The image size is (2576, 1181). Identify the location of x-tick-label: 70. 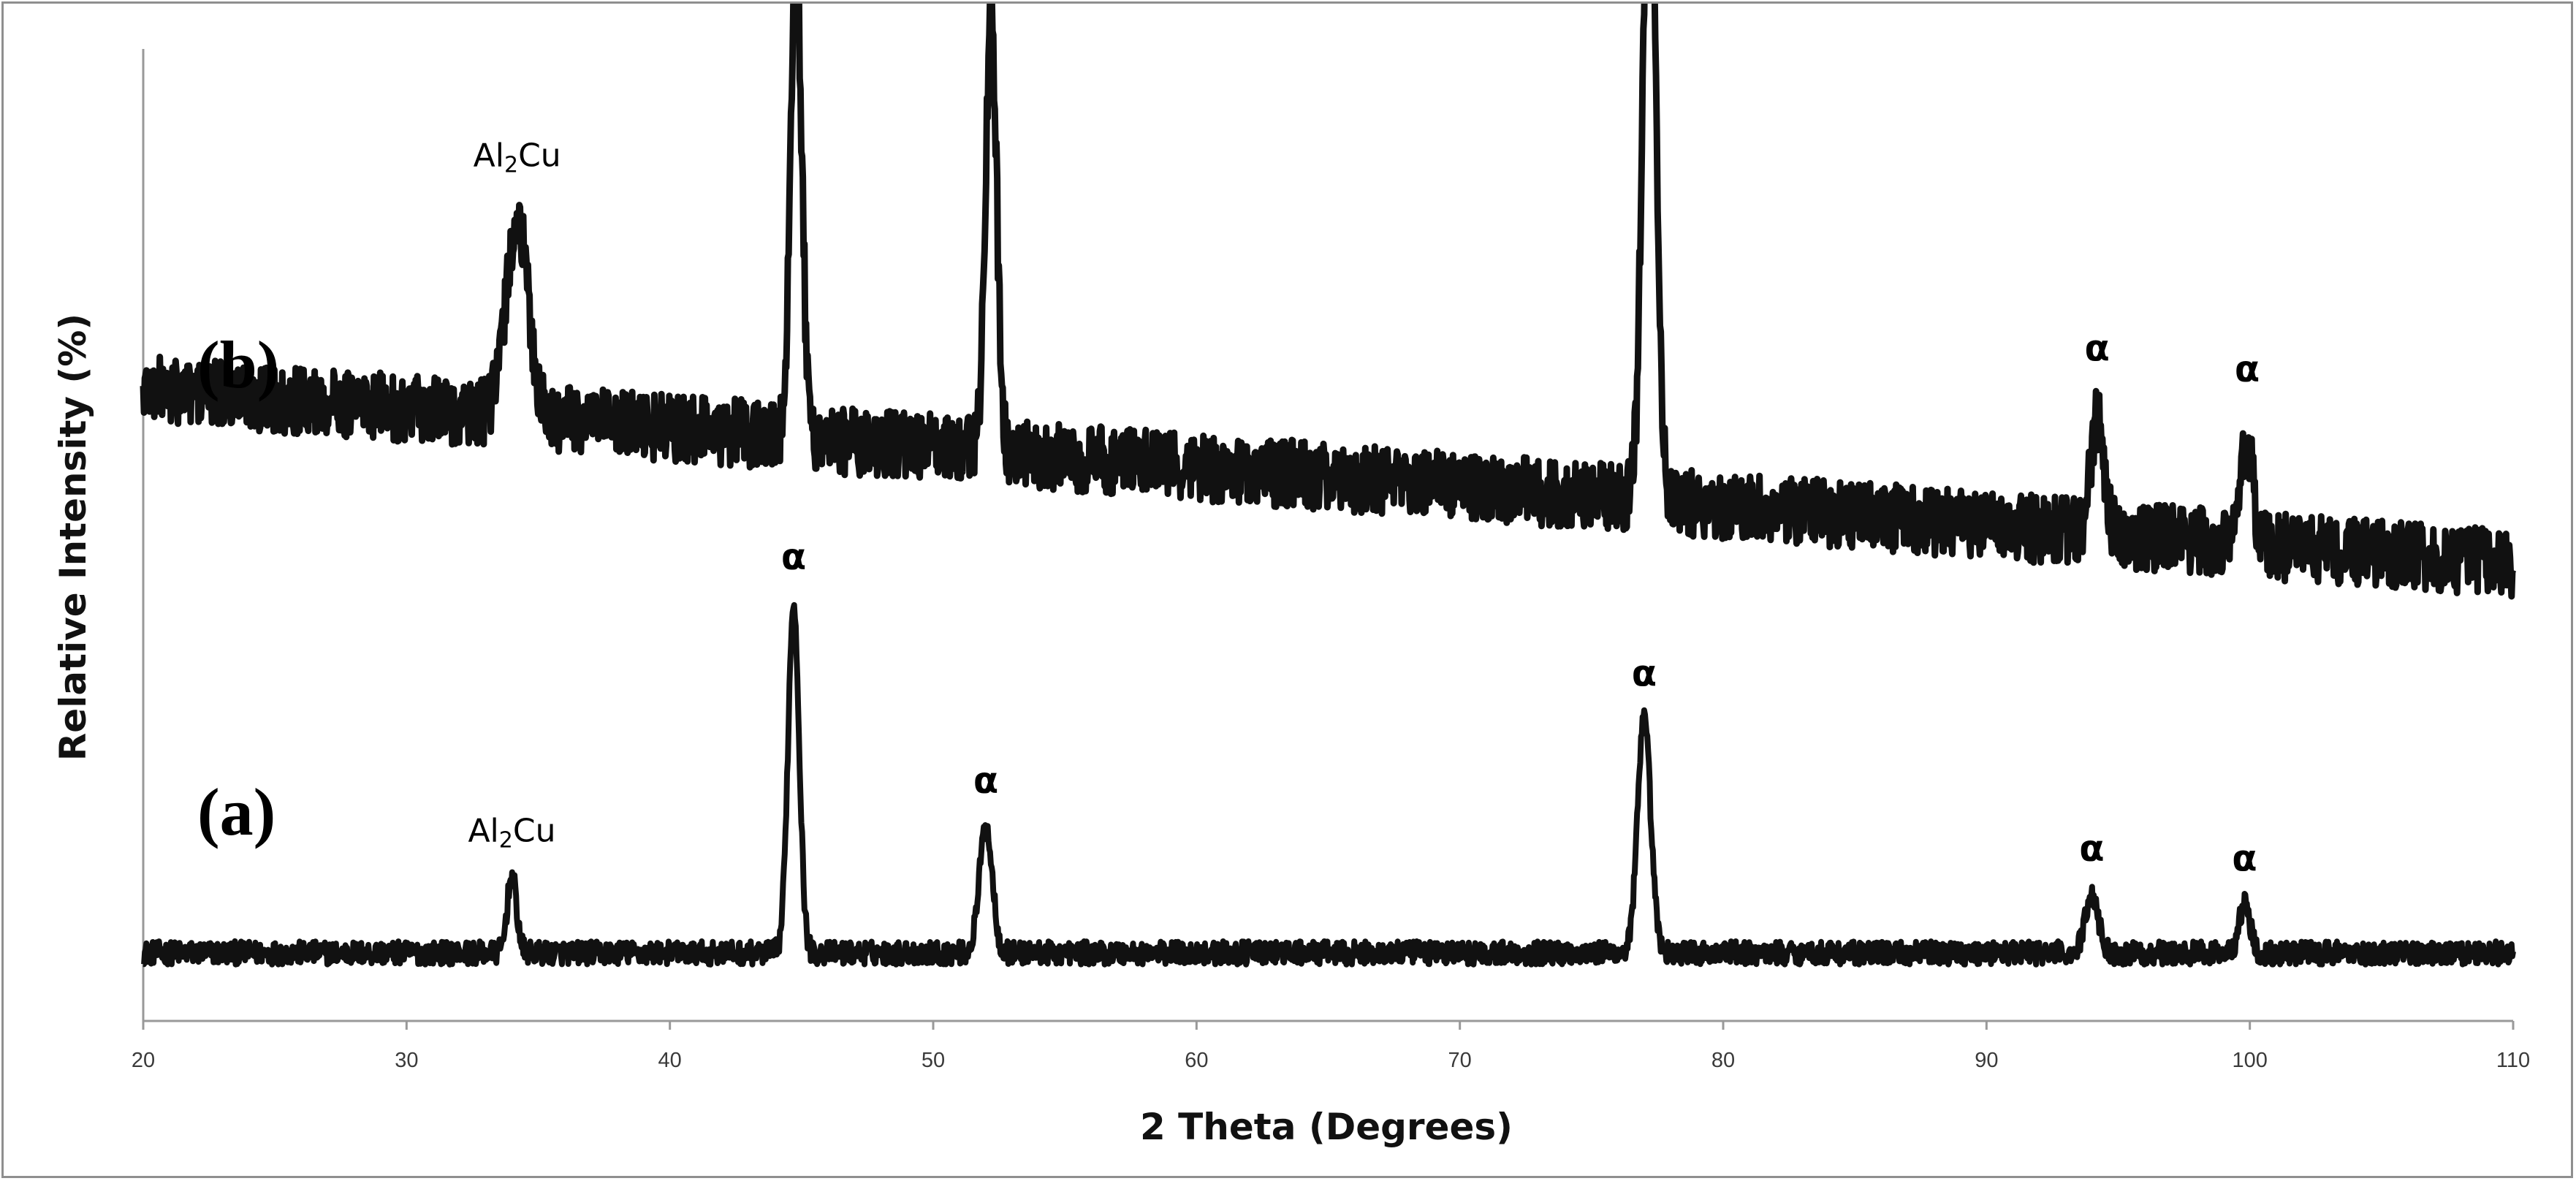
(1460, 1060).